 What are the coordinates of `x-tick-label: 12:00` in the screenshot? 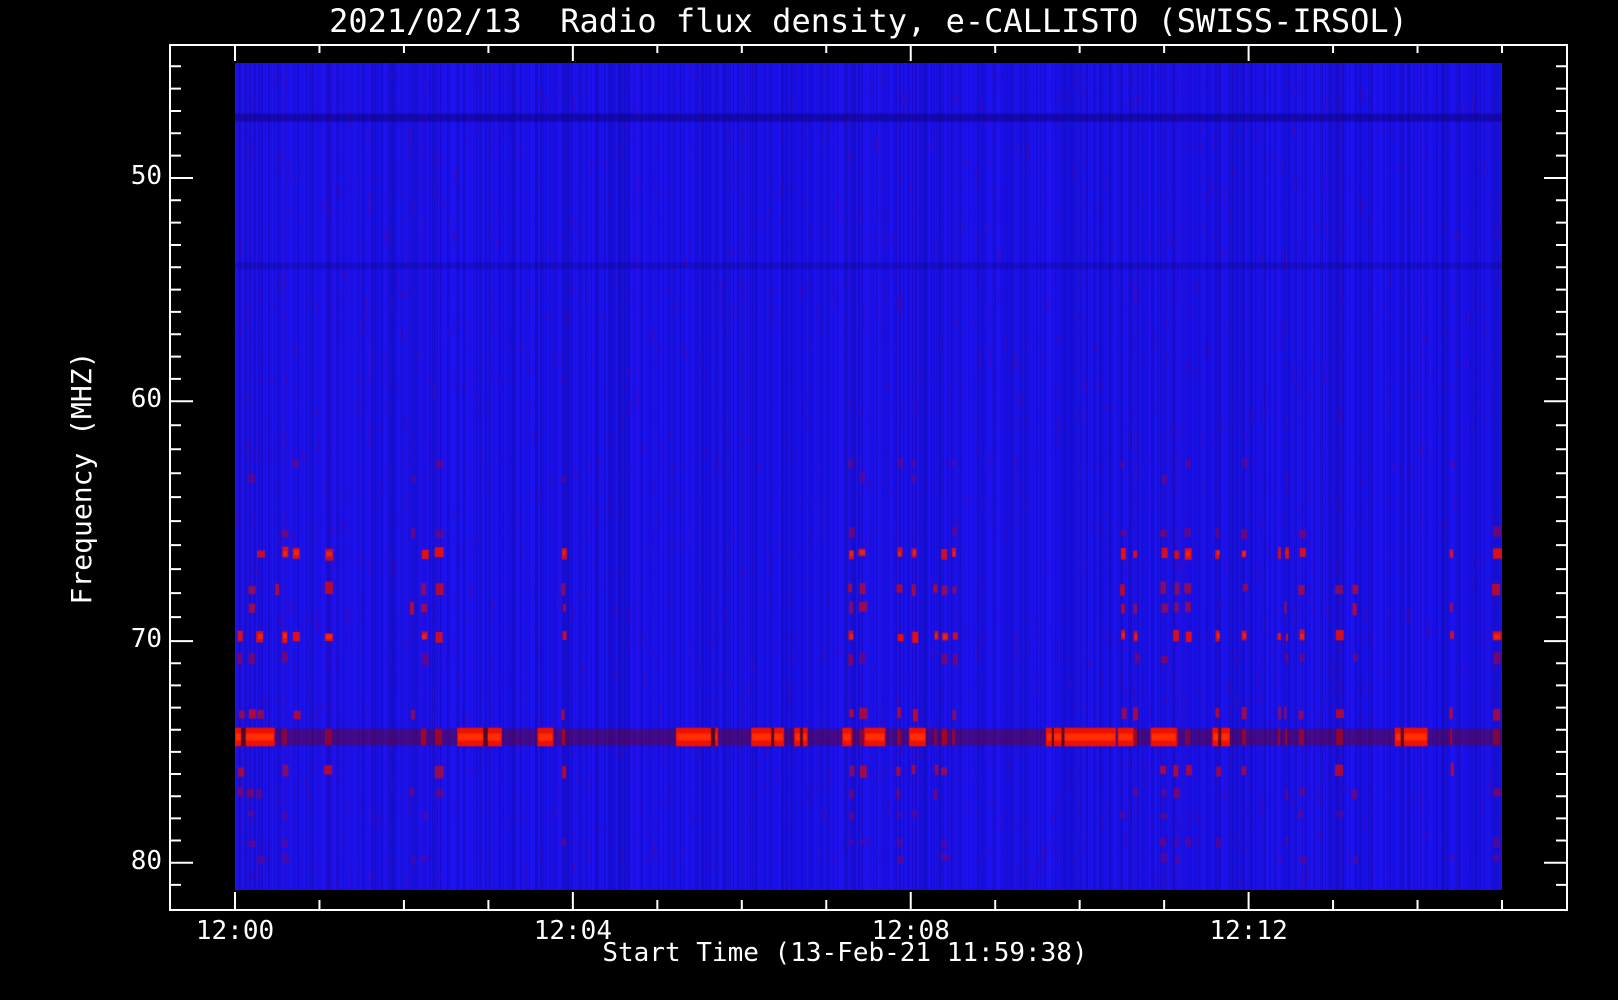 It's located at (235, 931).